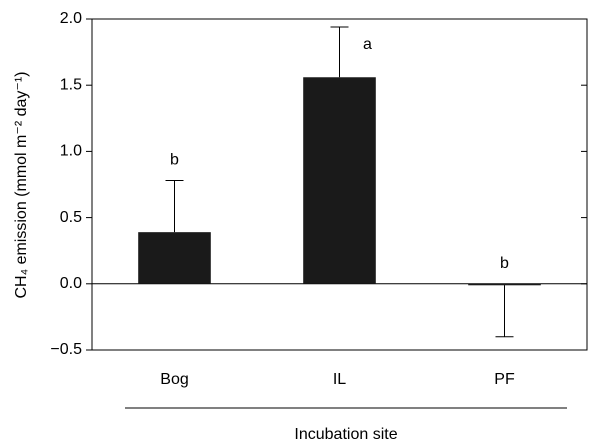  Describe the element at coordinates (71, 283) in the screenshot. I see `y-tick-label: 0.0` at that location.